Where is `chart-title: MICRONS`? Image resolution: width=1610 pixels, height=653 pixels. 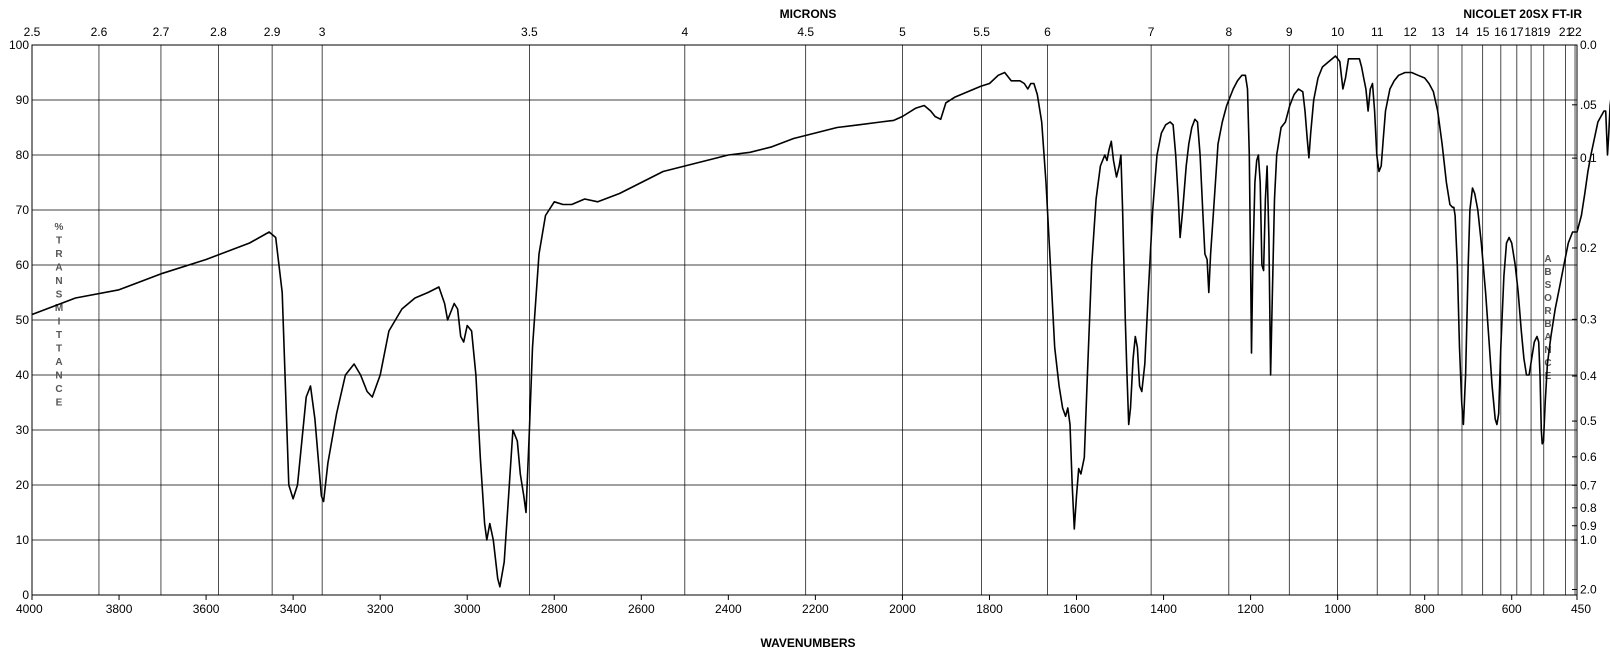 chart-title: MICRONS is located at coordinates (808, 14).